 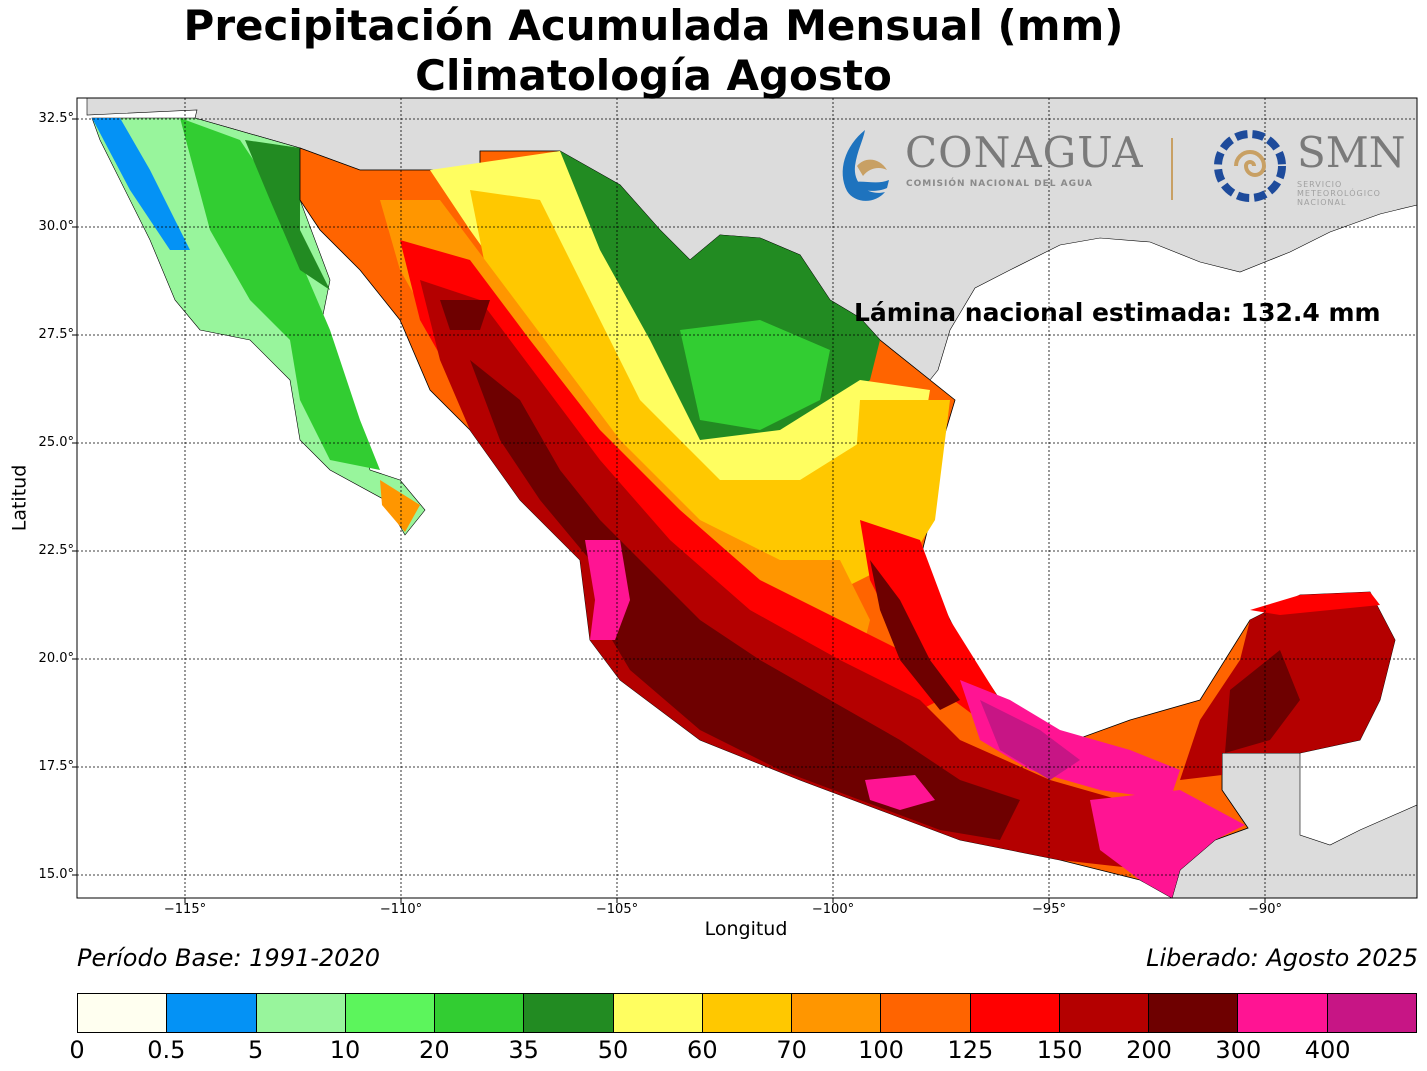 What do you see at coordinates (1024, 152) in the screenshot?
I see `conagua-logo-text: CONAGUA` at bounding box center [1024, 152].